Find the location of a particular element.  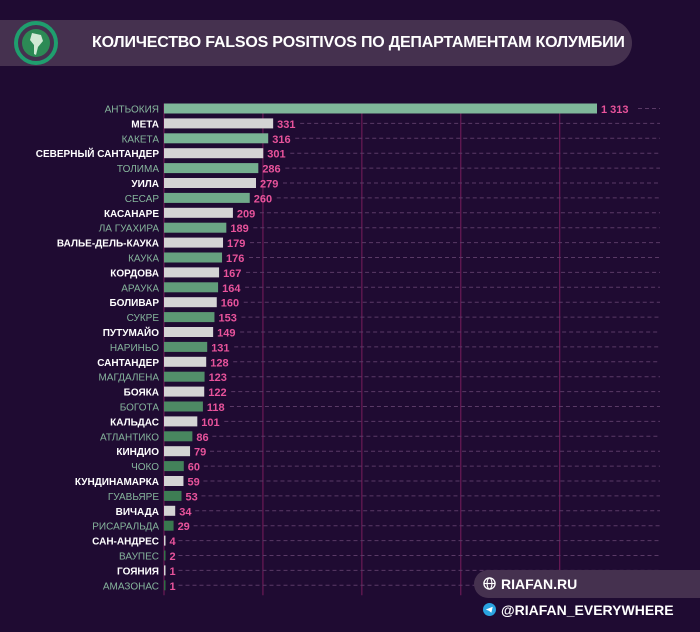

category-label: СЕСАР is located at coordinates (142, 199).